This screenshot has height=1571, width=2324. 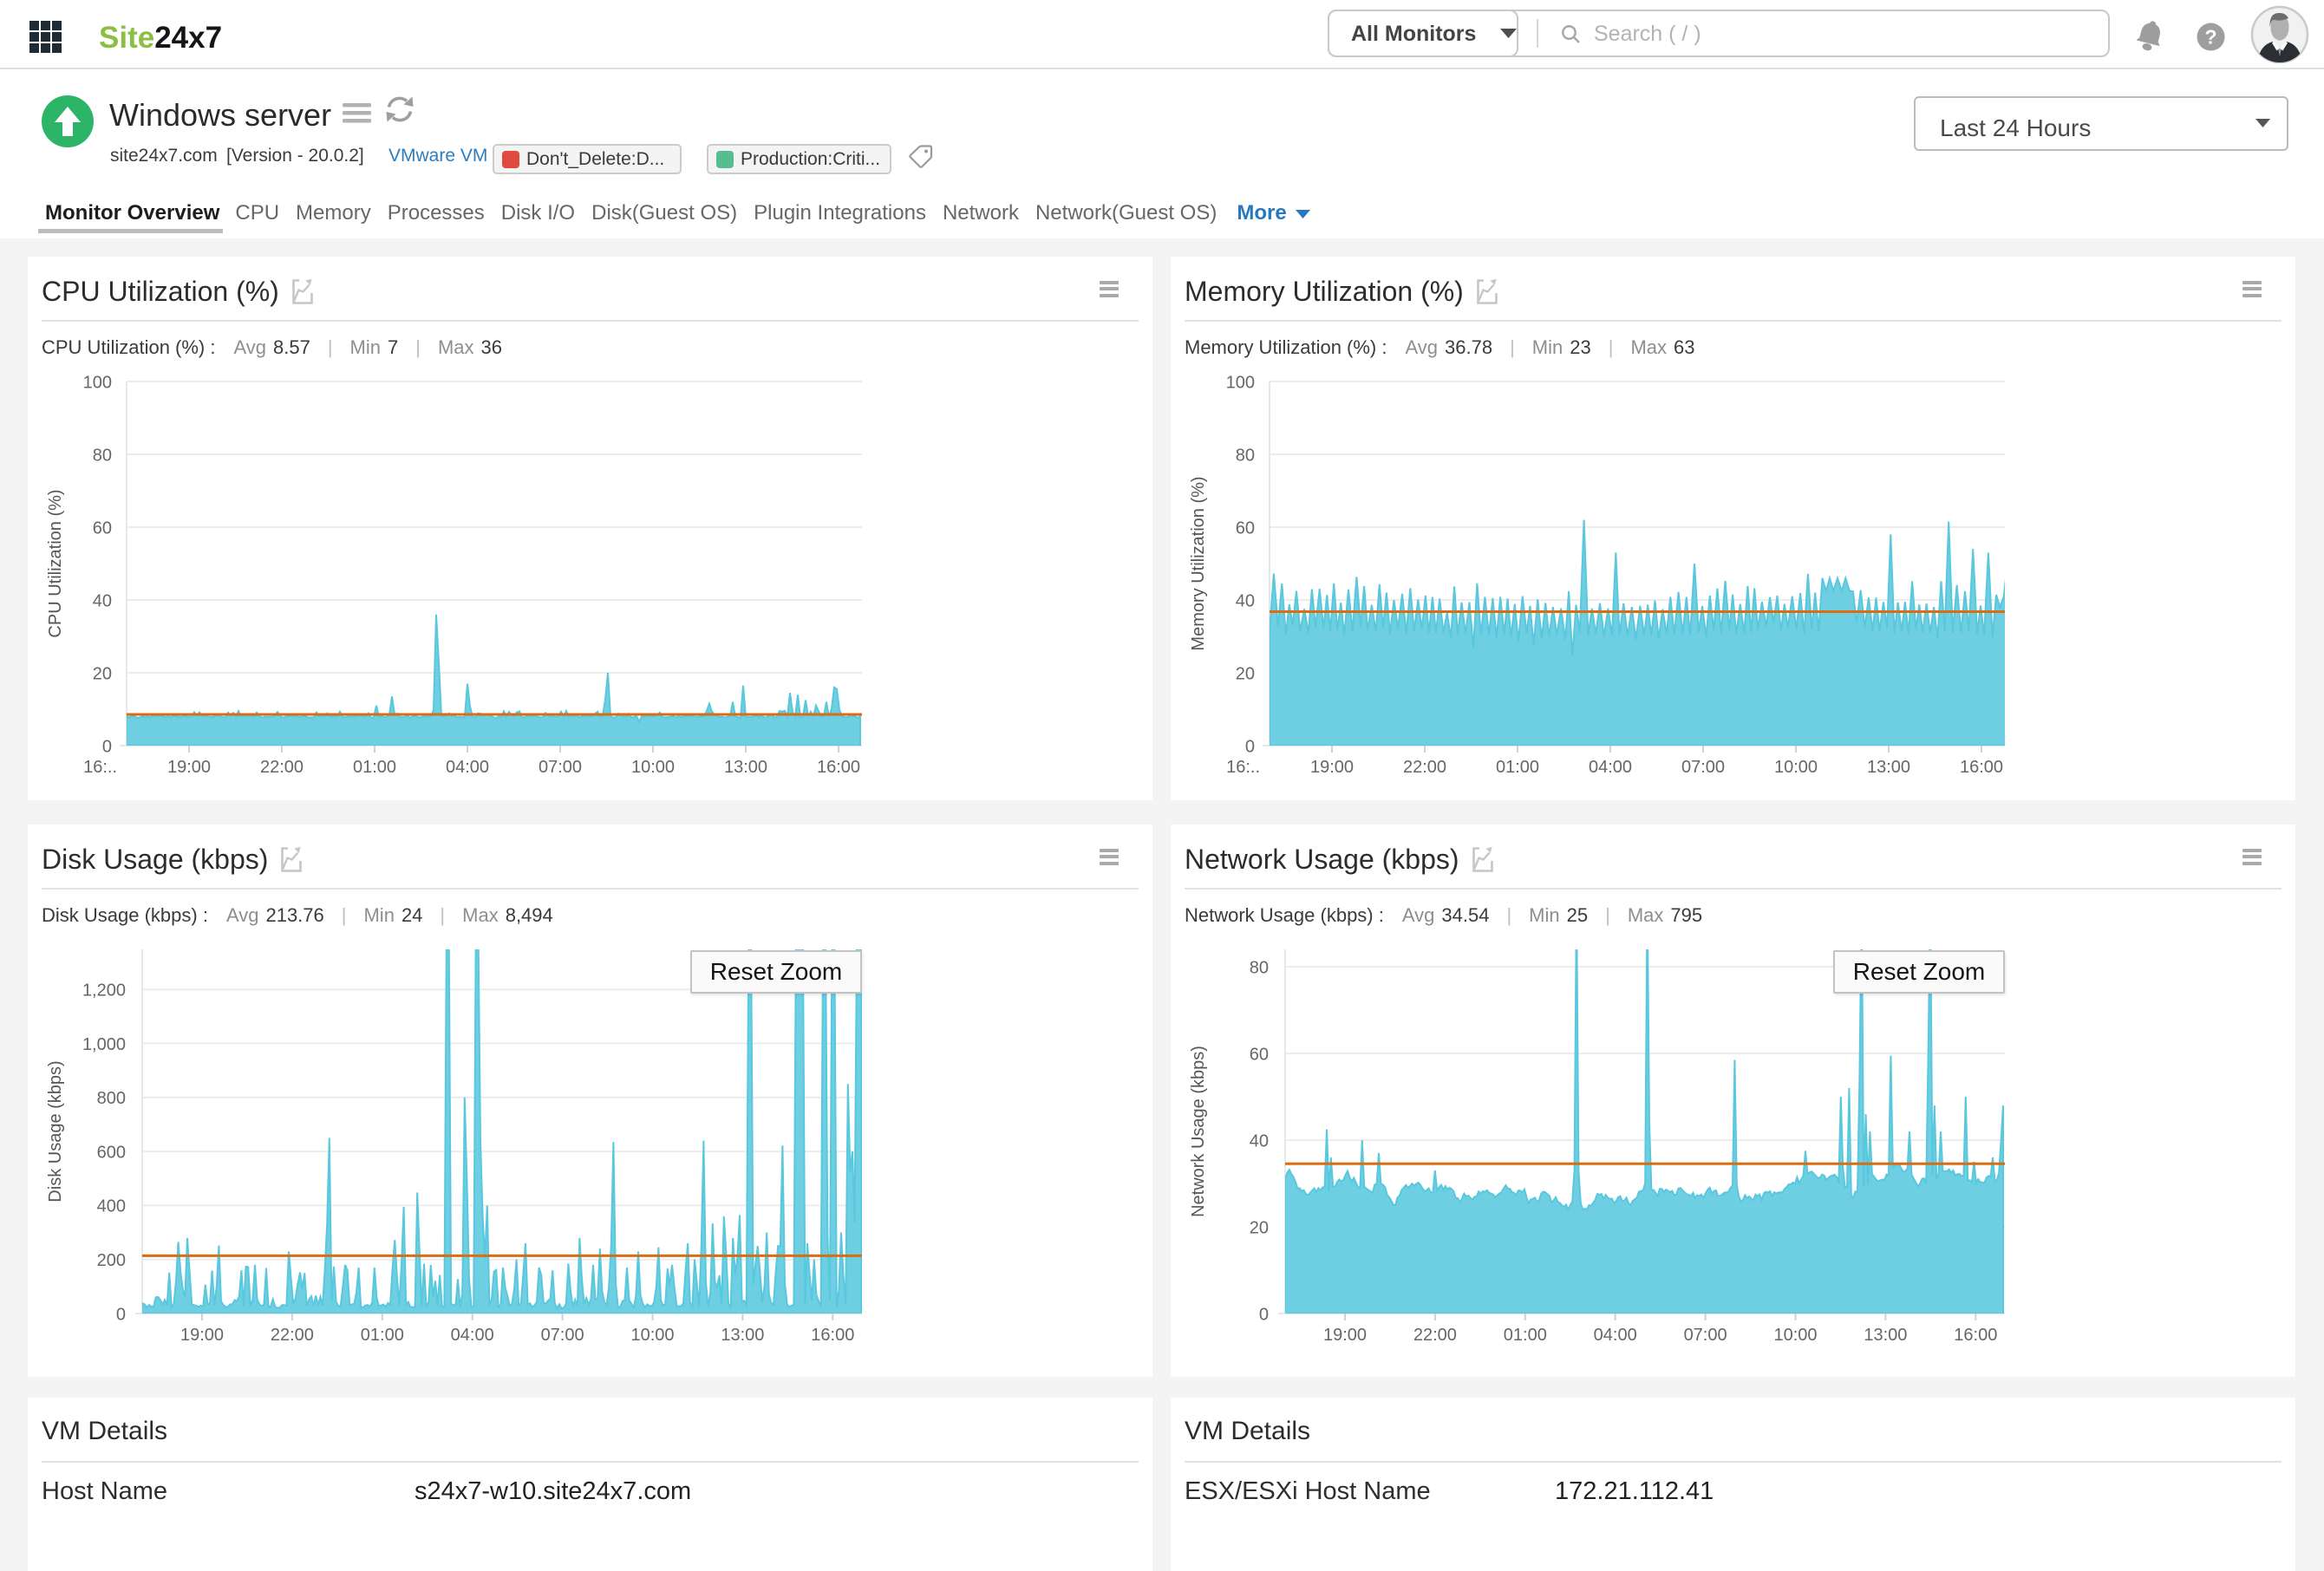 What do you see at coordinates (104, 991) in the screenshot?
I see `svg-text: 1,200` at bounding box center [104, 991].